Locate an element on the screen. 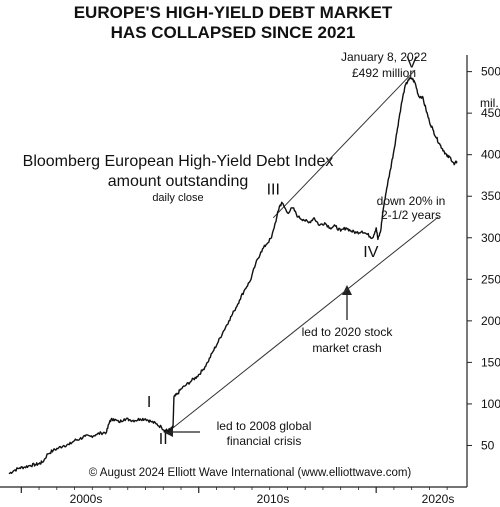  decline-label-line-1: down 20% in is located at coordinates (411, 201).